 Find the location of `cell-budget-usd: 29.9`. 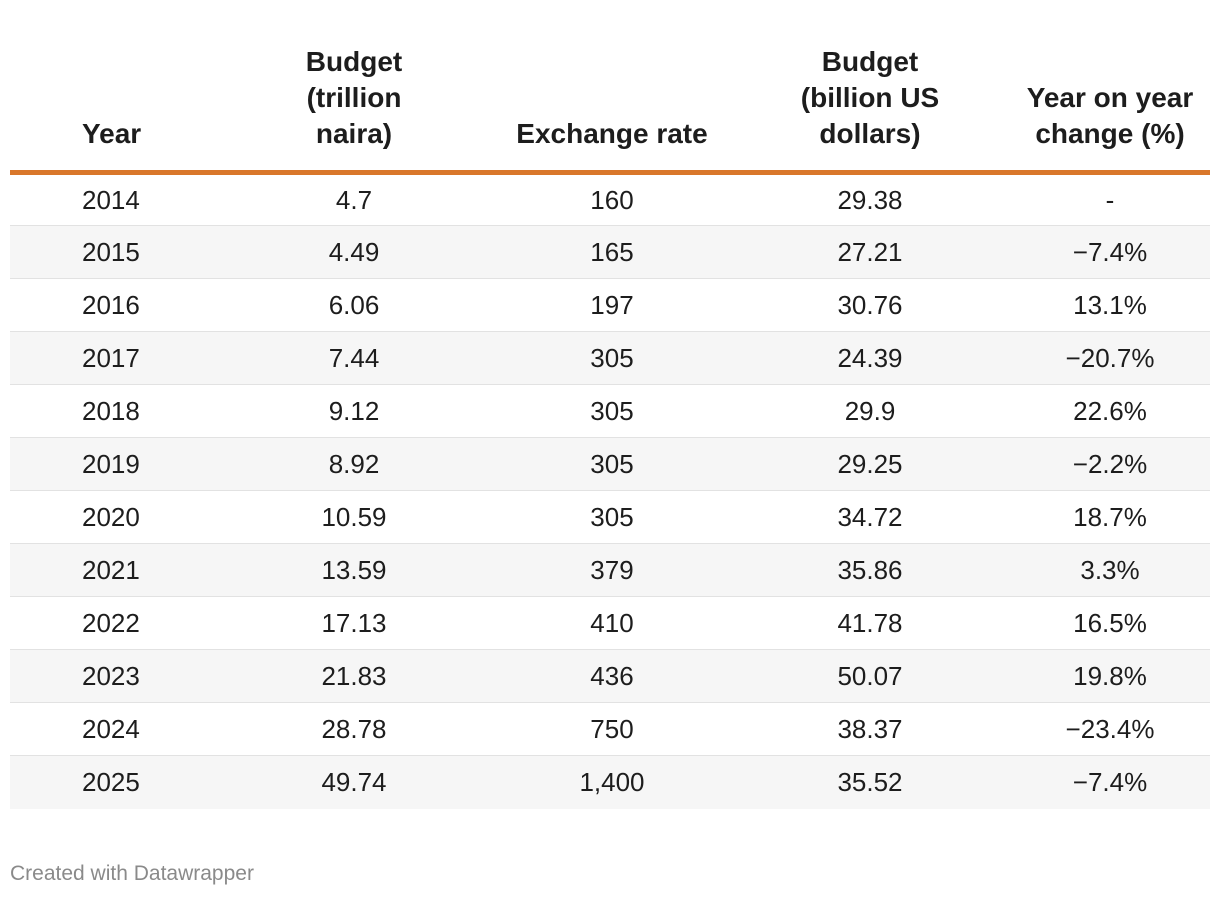

cell-budget-usd: 29.9 is located at coordinates (870, 411).